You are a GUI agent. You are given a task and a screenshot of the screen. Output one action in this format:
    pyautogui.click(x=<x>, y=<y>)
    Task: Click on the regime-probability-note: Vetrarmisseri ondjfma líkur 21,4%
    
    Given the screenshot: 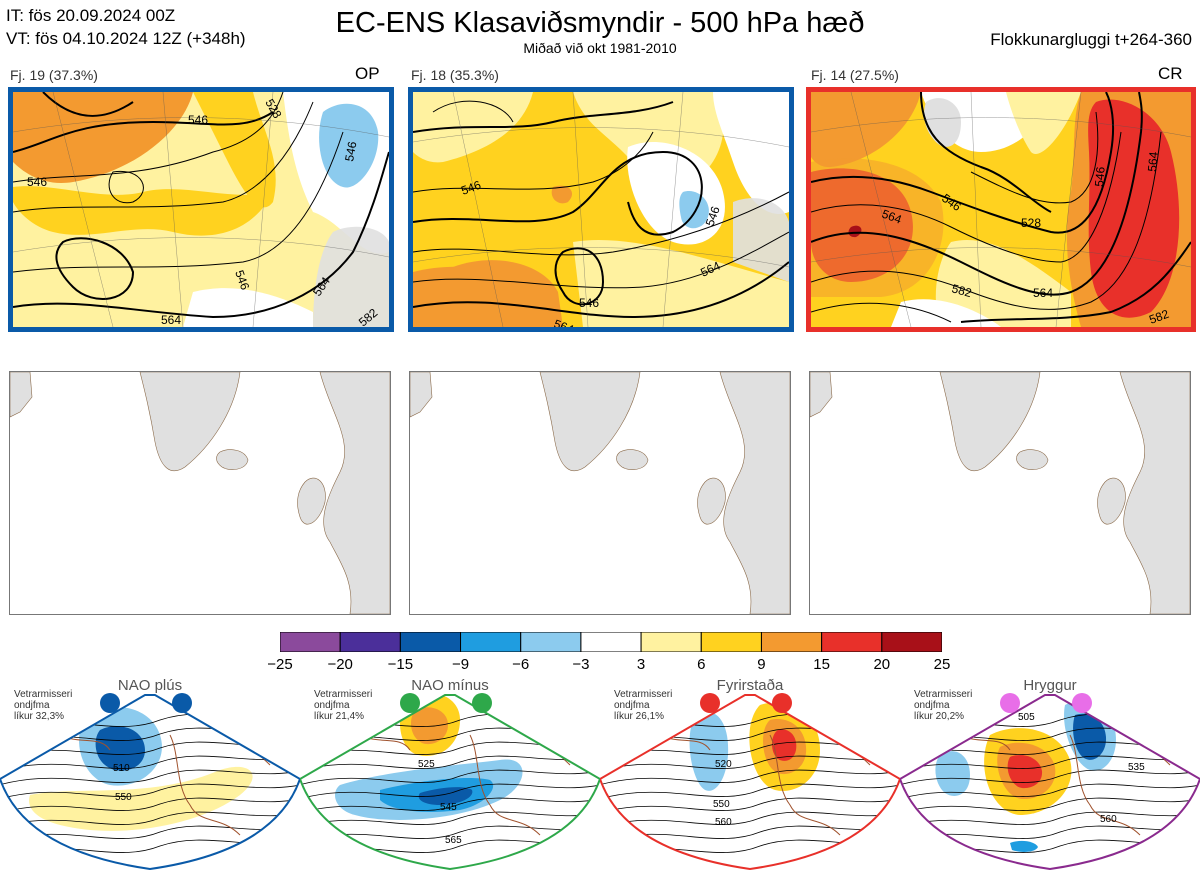 What is the action you would take?
    pyautogui.click(x=343, y=705)
    